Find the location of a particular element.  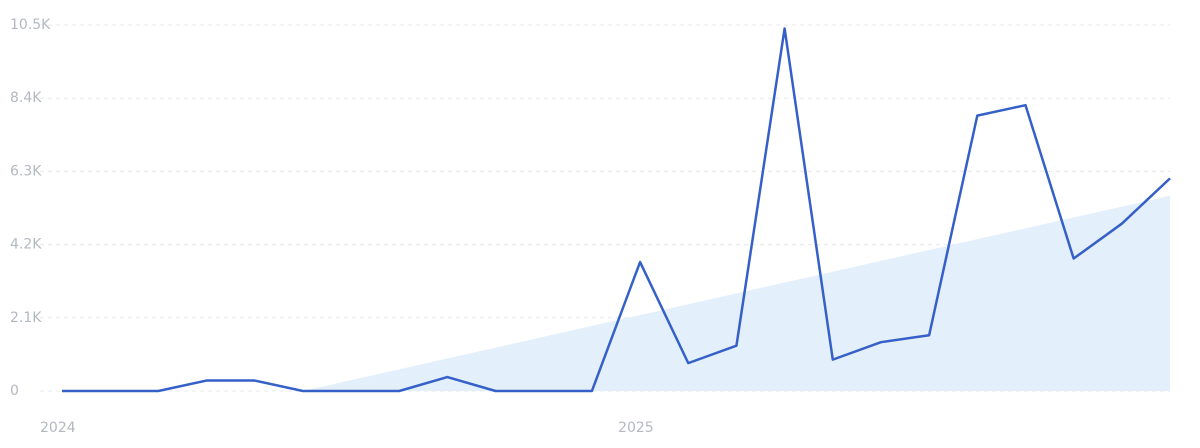

y-tick-label: 4.2K is located at coordinates (26, 245).